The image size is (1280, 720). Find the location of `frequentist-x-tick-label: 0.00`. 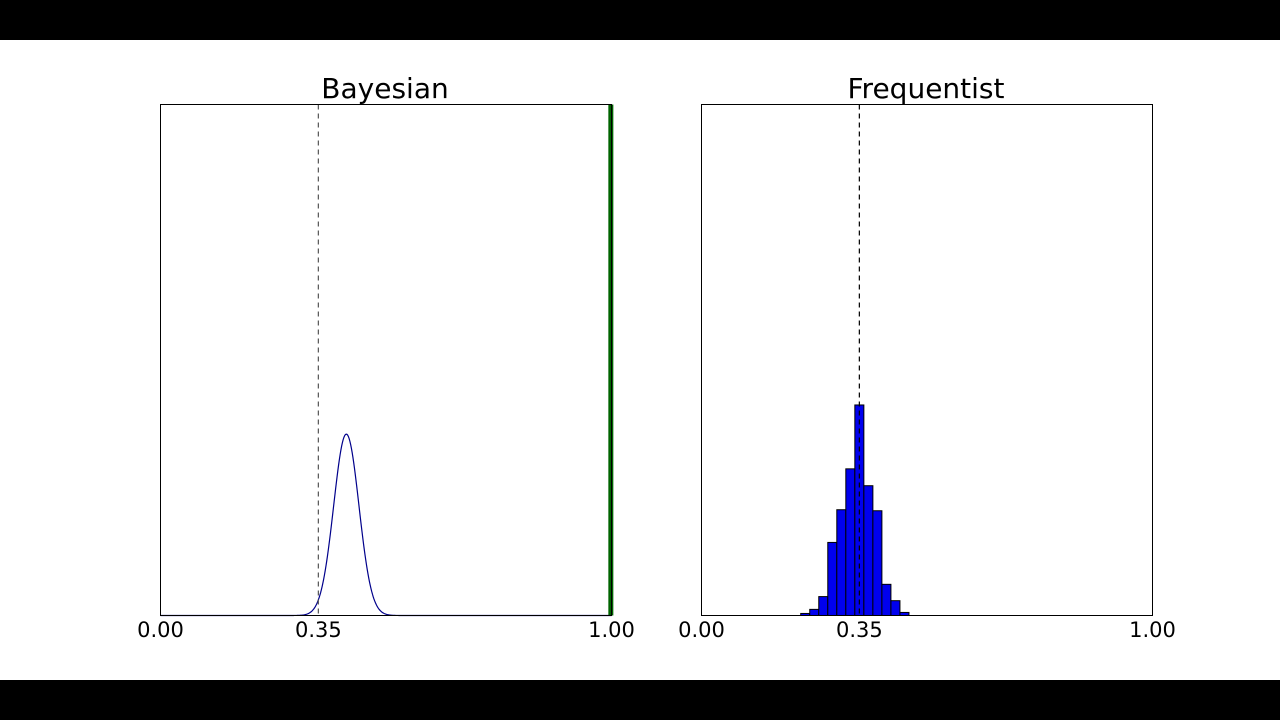

frequentist-x-tick-label: 0.00 is located at coordinates (701, 630).